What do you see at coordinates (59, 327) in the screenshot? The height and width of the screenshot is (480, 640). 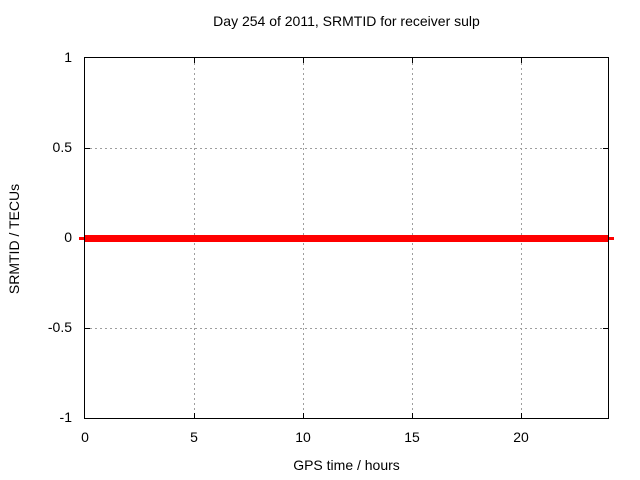 I see `y-tick-label: -0.5` at bounding box center [59, 327].